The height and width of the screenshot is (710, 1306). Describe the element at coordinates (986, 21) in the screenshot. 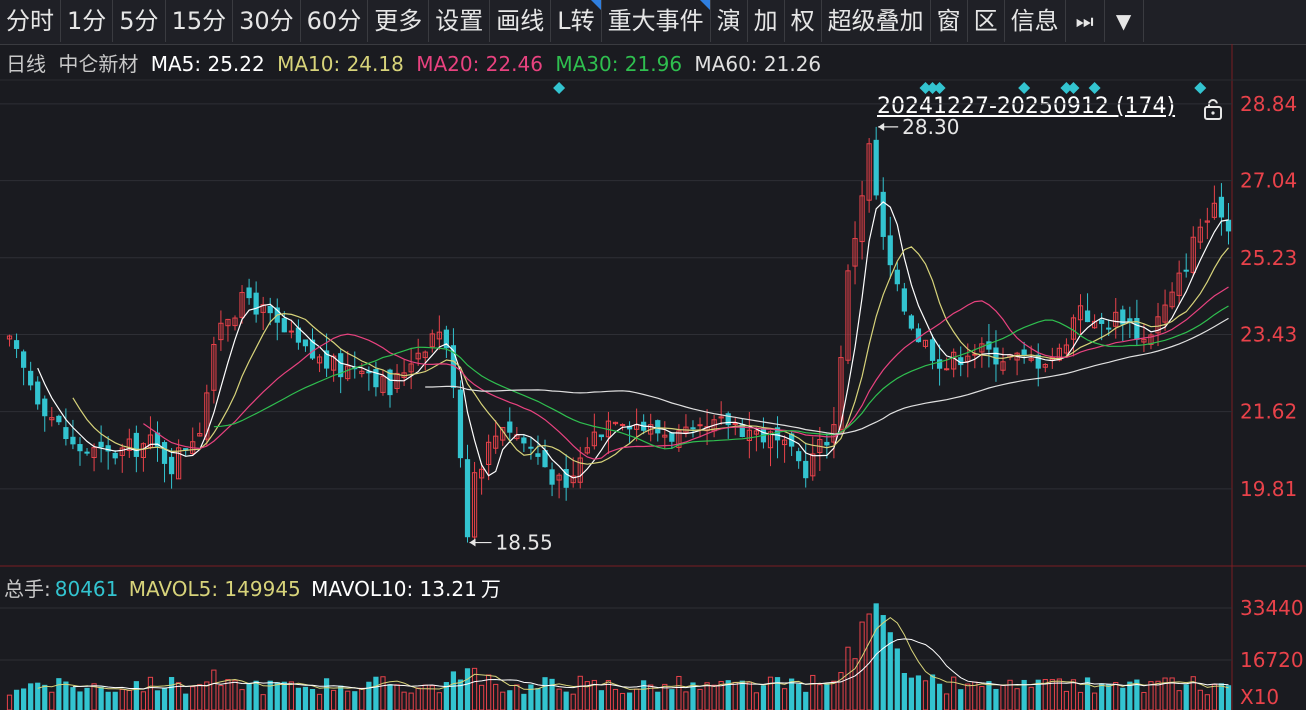

I see `toolbar-button-16: 区` at that location.